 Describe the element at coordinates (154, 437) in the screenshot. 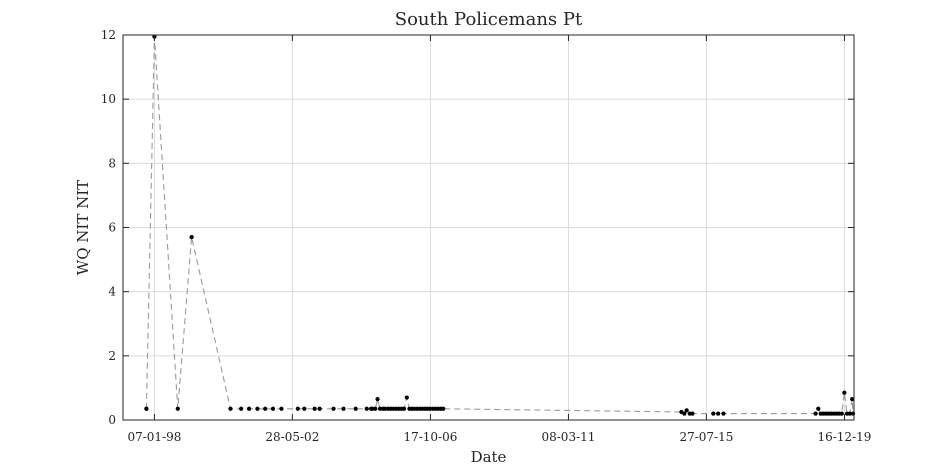

I see `x-tick-label: 07-01-98` at that location.